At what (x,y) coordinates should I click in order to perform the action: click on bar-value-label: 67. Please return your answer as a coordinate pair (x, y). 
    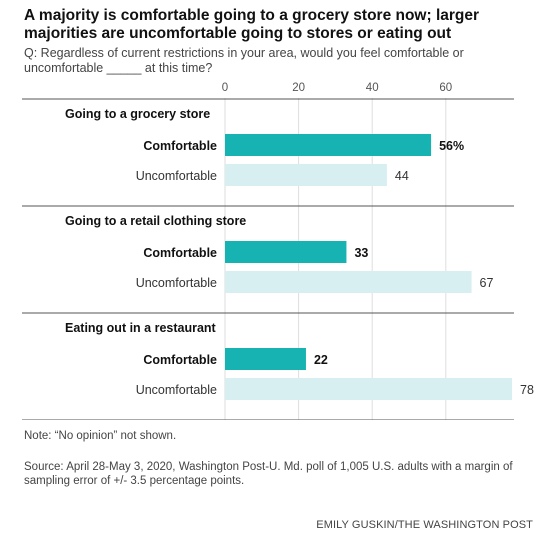
    Looking at the image, I should click on (487, 283).